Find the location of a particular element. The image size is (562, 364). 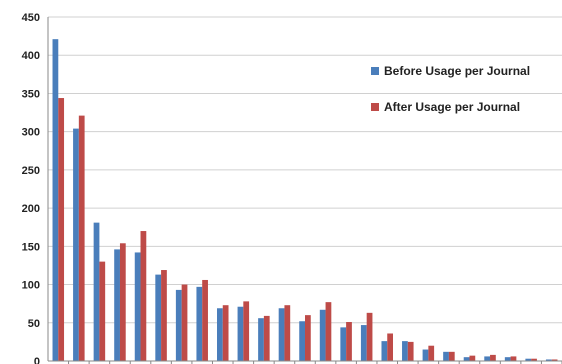

y-axis-tick-labels: 0 50 100 150 200 250 300 350 400 450 is located at coordinates (31, 188).